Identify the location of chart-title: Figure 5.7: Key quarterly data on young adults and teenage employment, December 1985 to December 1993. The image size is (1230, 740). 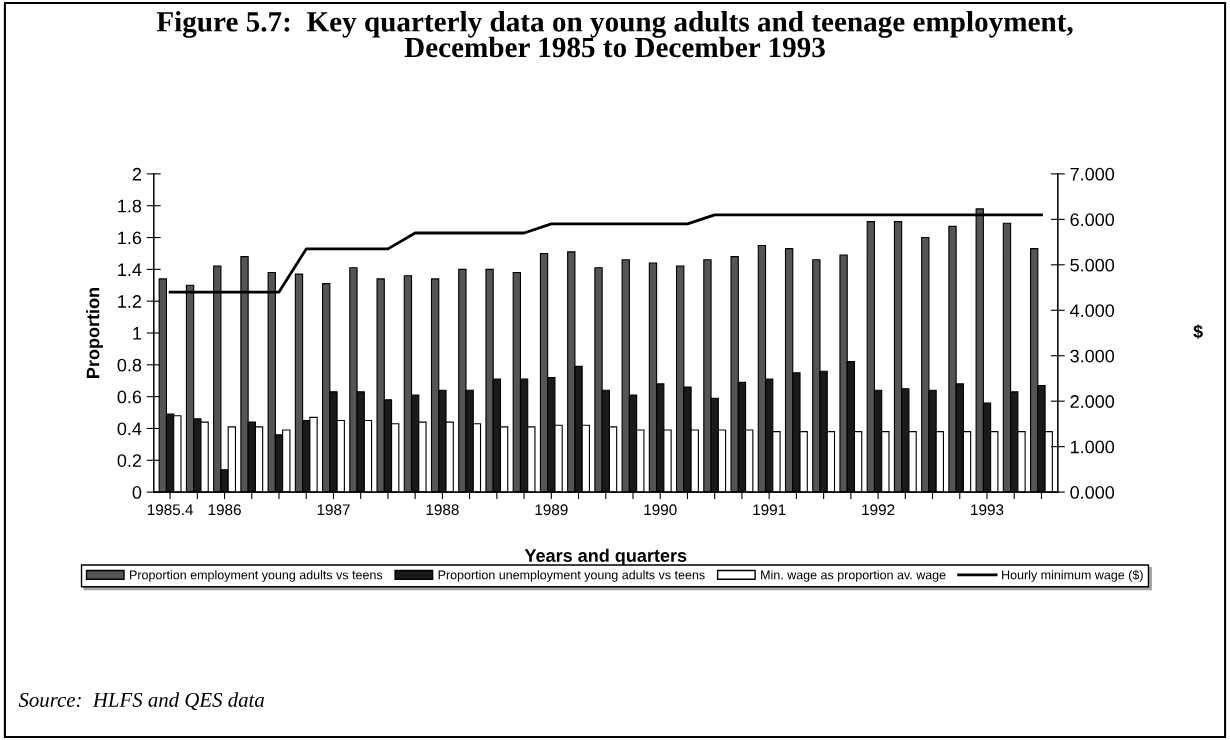
(614, 34).